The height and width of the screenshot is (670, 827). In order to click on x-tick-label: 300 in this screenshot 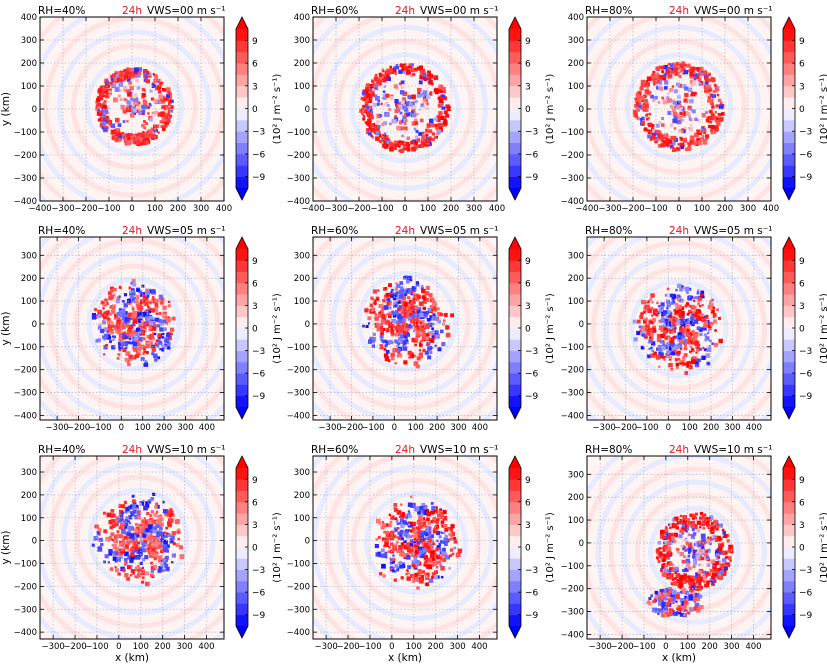, I will do `click(474, 209)`.